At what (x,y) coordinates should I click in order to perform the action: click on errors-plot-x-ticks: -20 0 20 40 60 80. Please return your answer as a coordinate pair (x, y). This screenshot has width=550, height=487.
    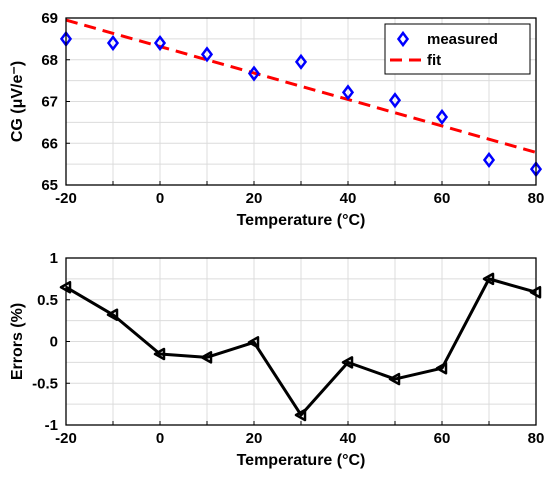
    Looking at the image, I should click on (299, 434).